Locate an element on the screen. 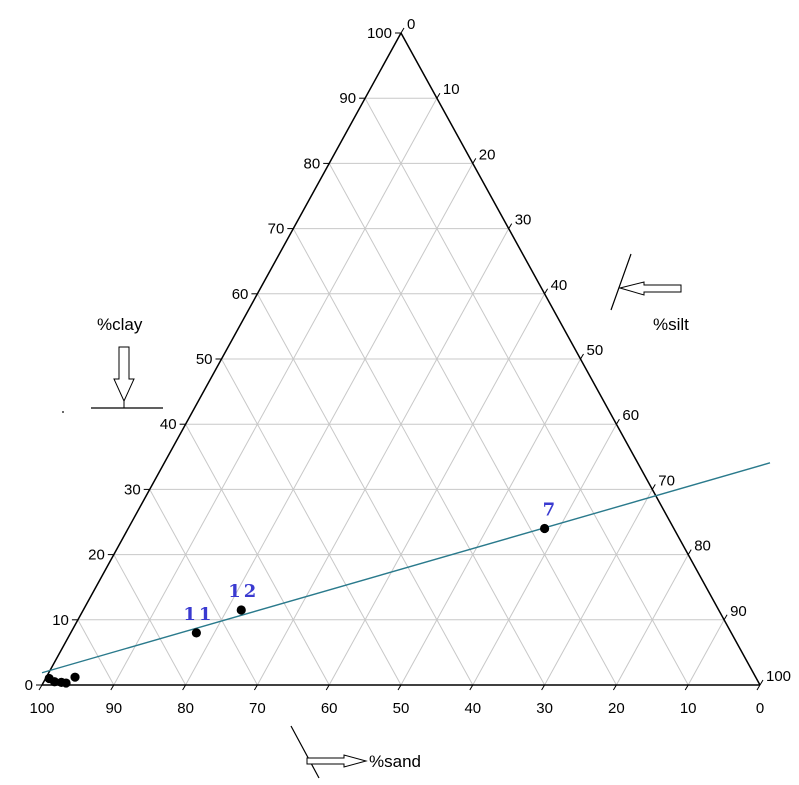 Image resolution: width=799 pixels, height=785 pixels. tick-label-sand-50: 50 is located at coordinates (401, 708).